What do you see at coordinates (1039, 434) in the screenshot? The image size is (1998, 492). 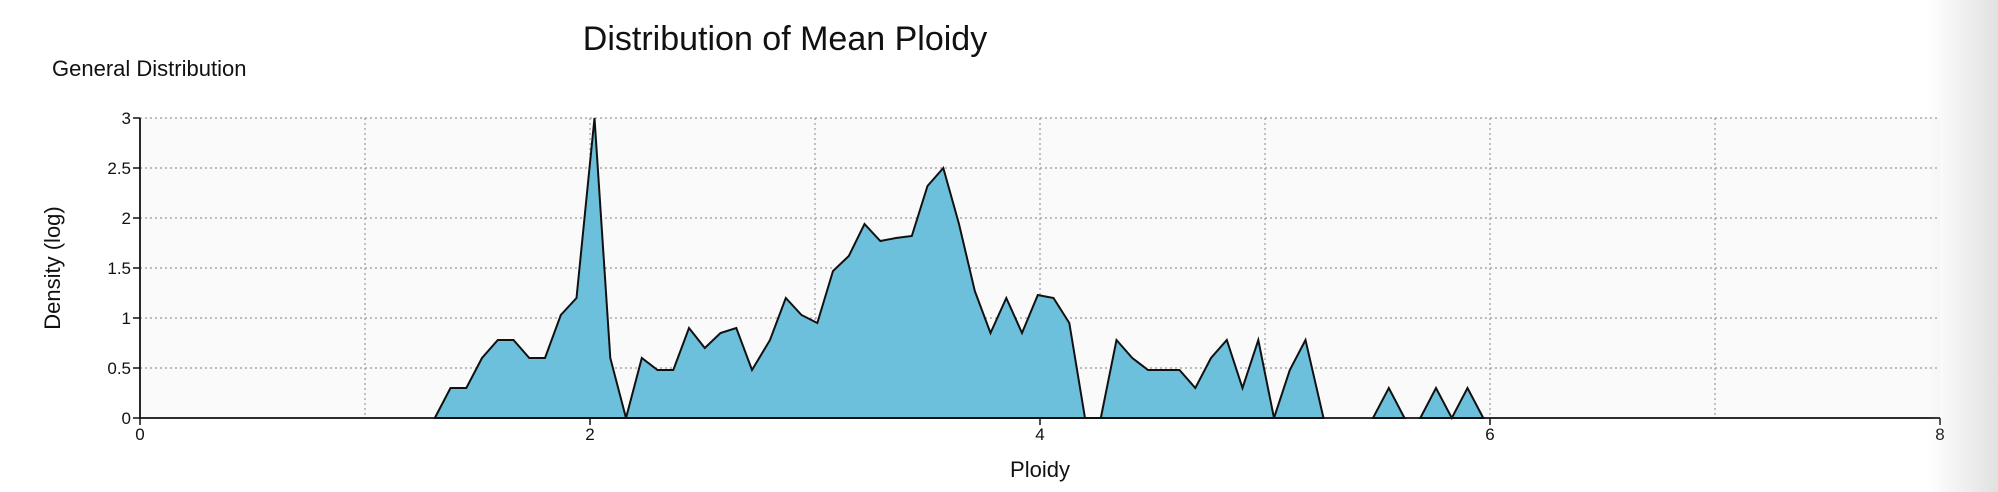 I see `x-tick-label: 4` at bounding box center [1039, 434].